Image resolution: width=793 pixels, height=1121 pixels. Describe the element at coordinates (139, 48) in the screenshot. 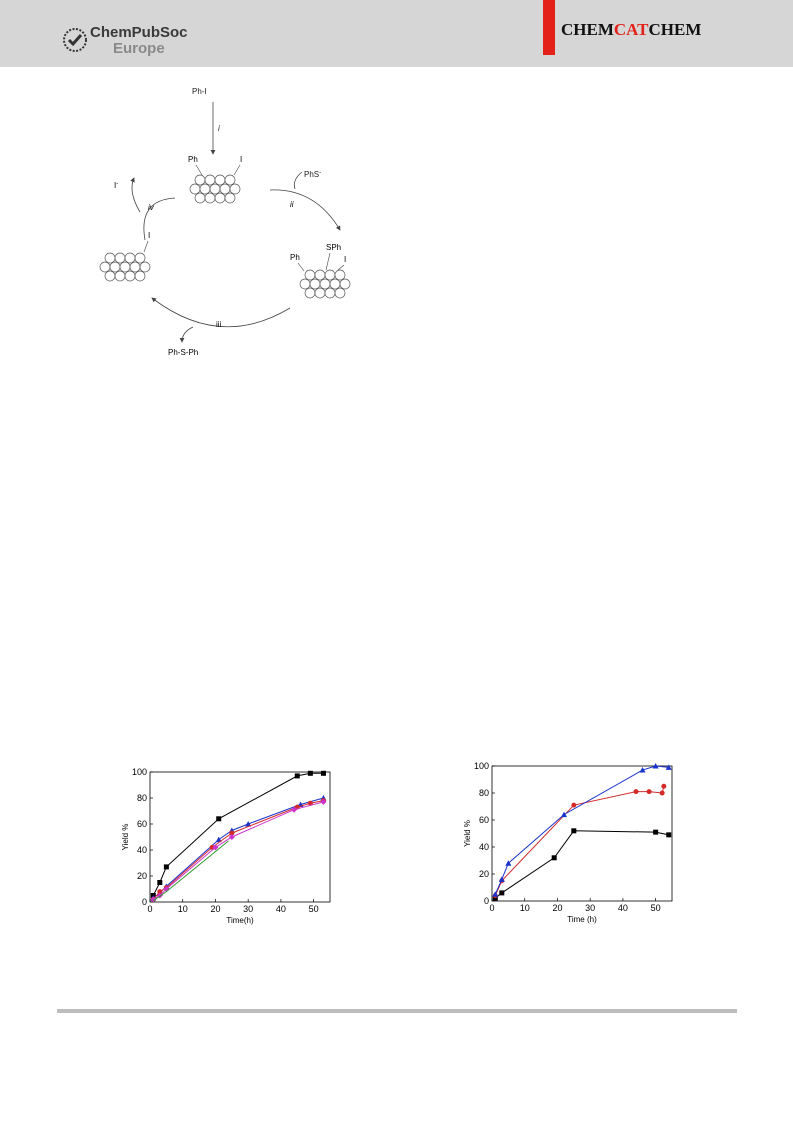

I see `publisher-sub: Europe` at that location.